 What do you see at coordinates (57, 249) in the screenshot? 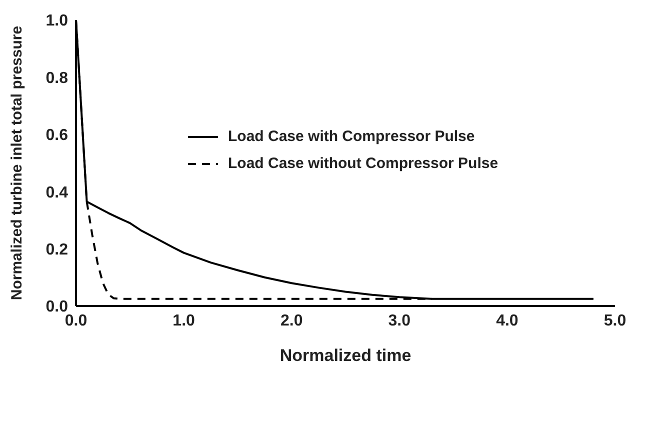
I see `y-tick-label: 0.2` at bounding box center [57, 249].